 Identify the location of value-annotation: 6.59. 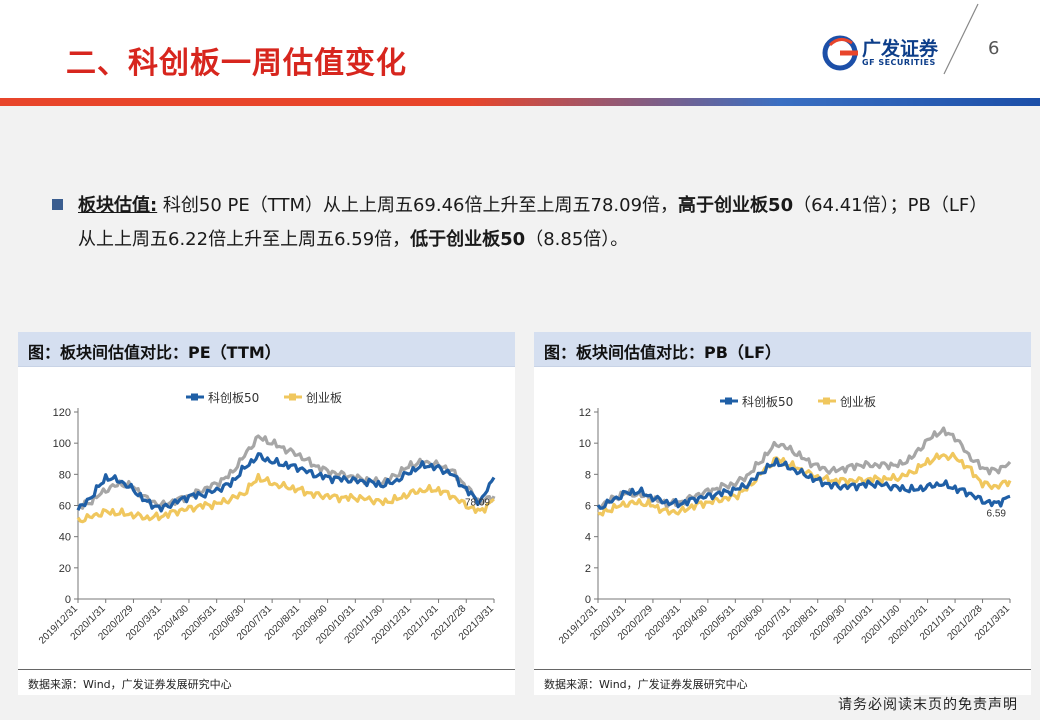
(997, 513).